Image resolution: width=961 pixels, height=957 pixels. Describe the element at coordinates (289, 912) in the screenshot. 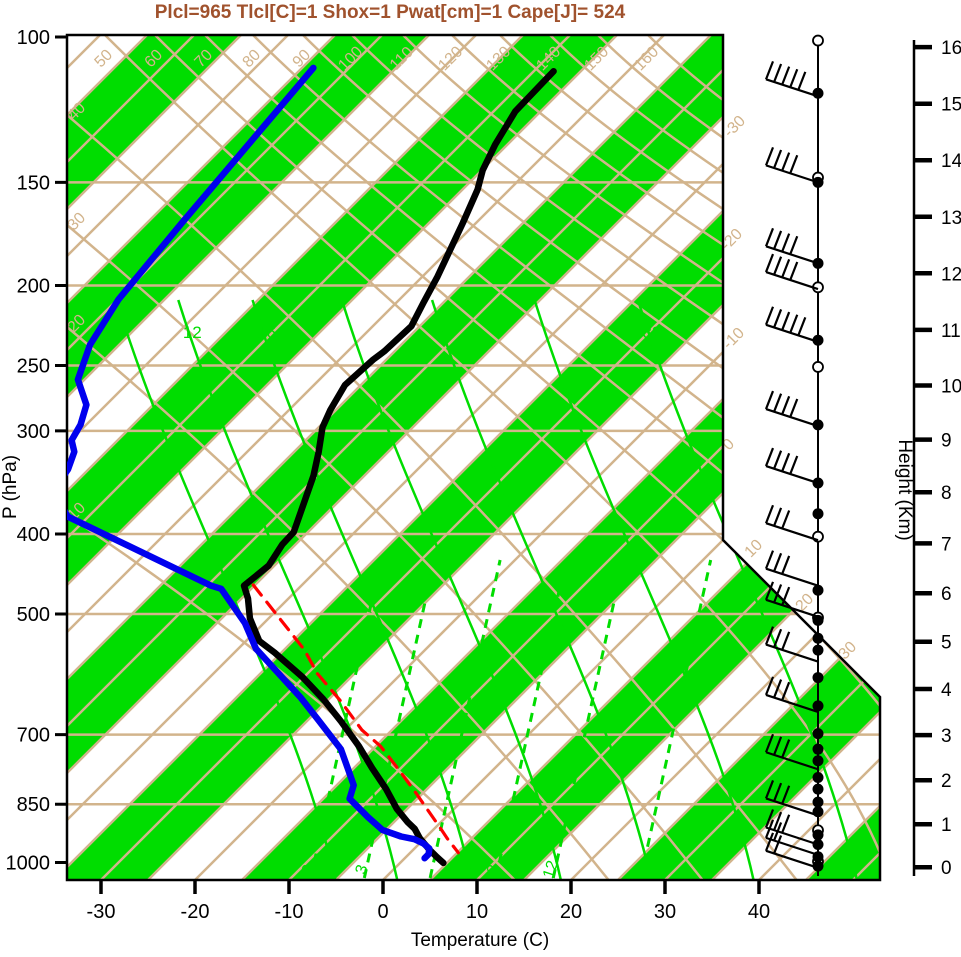

I see `svg-text: -10` at that location.